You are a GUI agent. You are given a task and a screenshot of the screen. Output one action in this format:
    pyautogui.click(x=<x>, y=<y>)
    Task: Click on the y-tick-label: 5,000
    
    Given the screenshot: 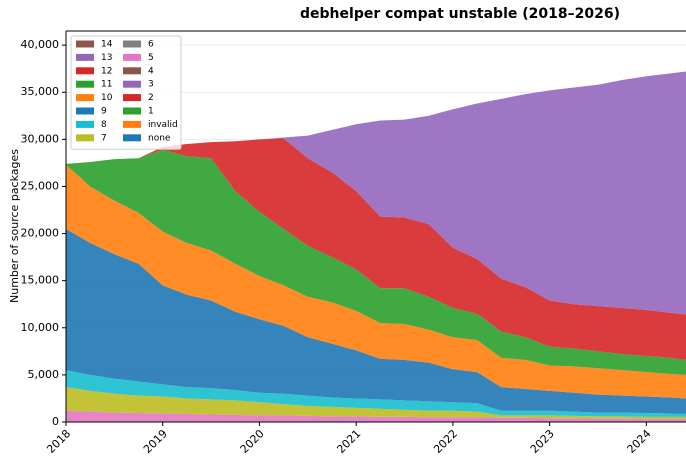 What is the action you would take?
    pyautogui.click(x=44, y=374)
    